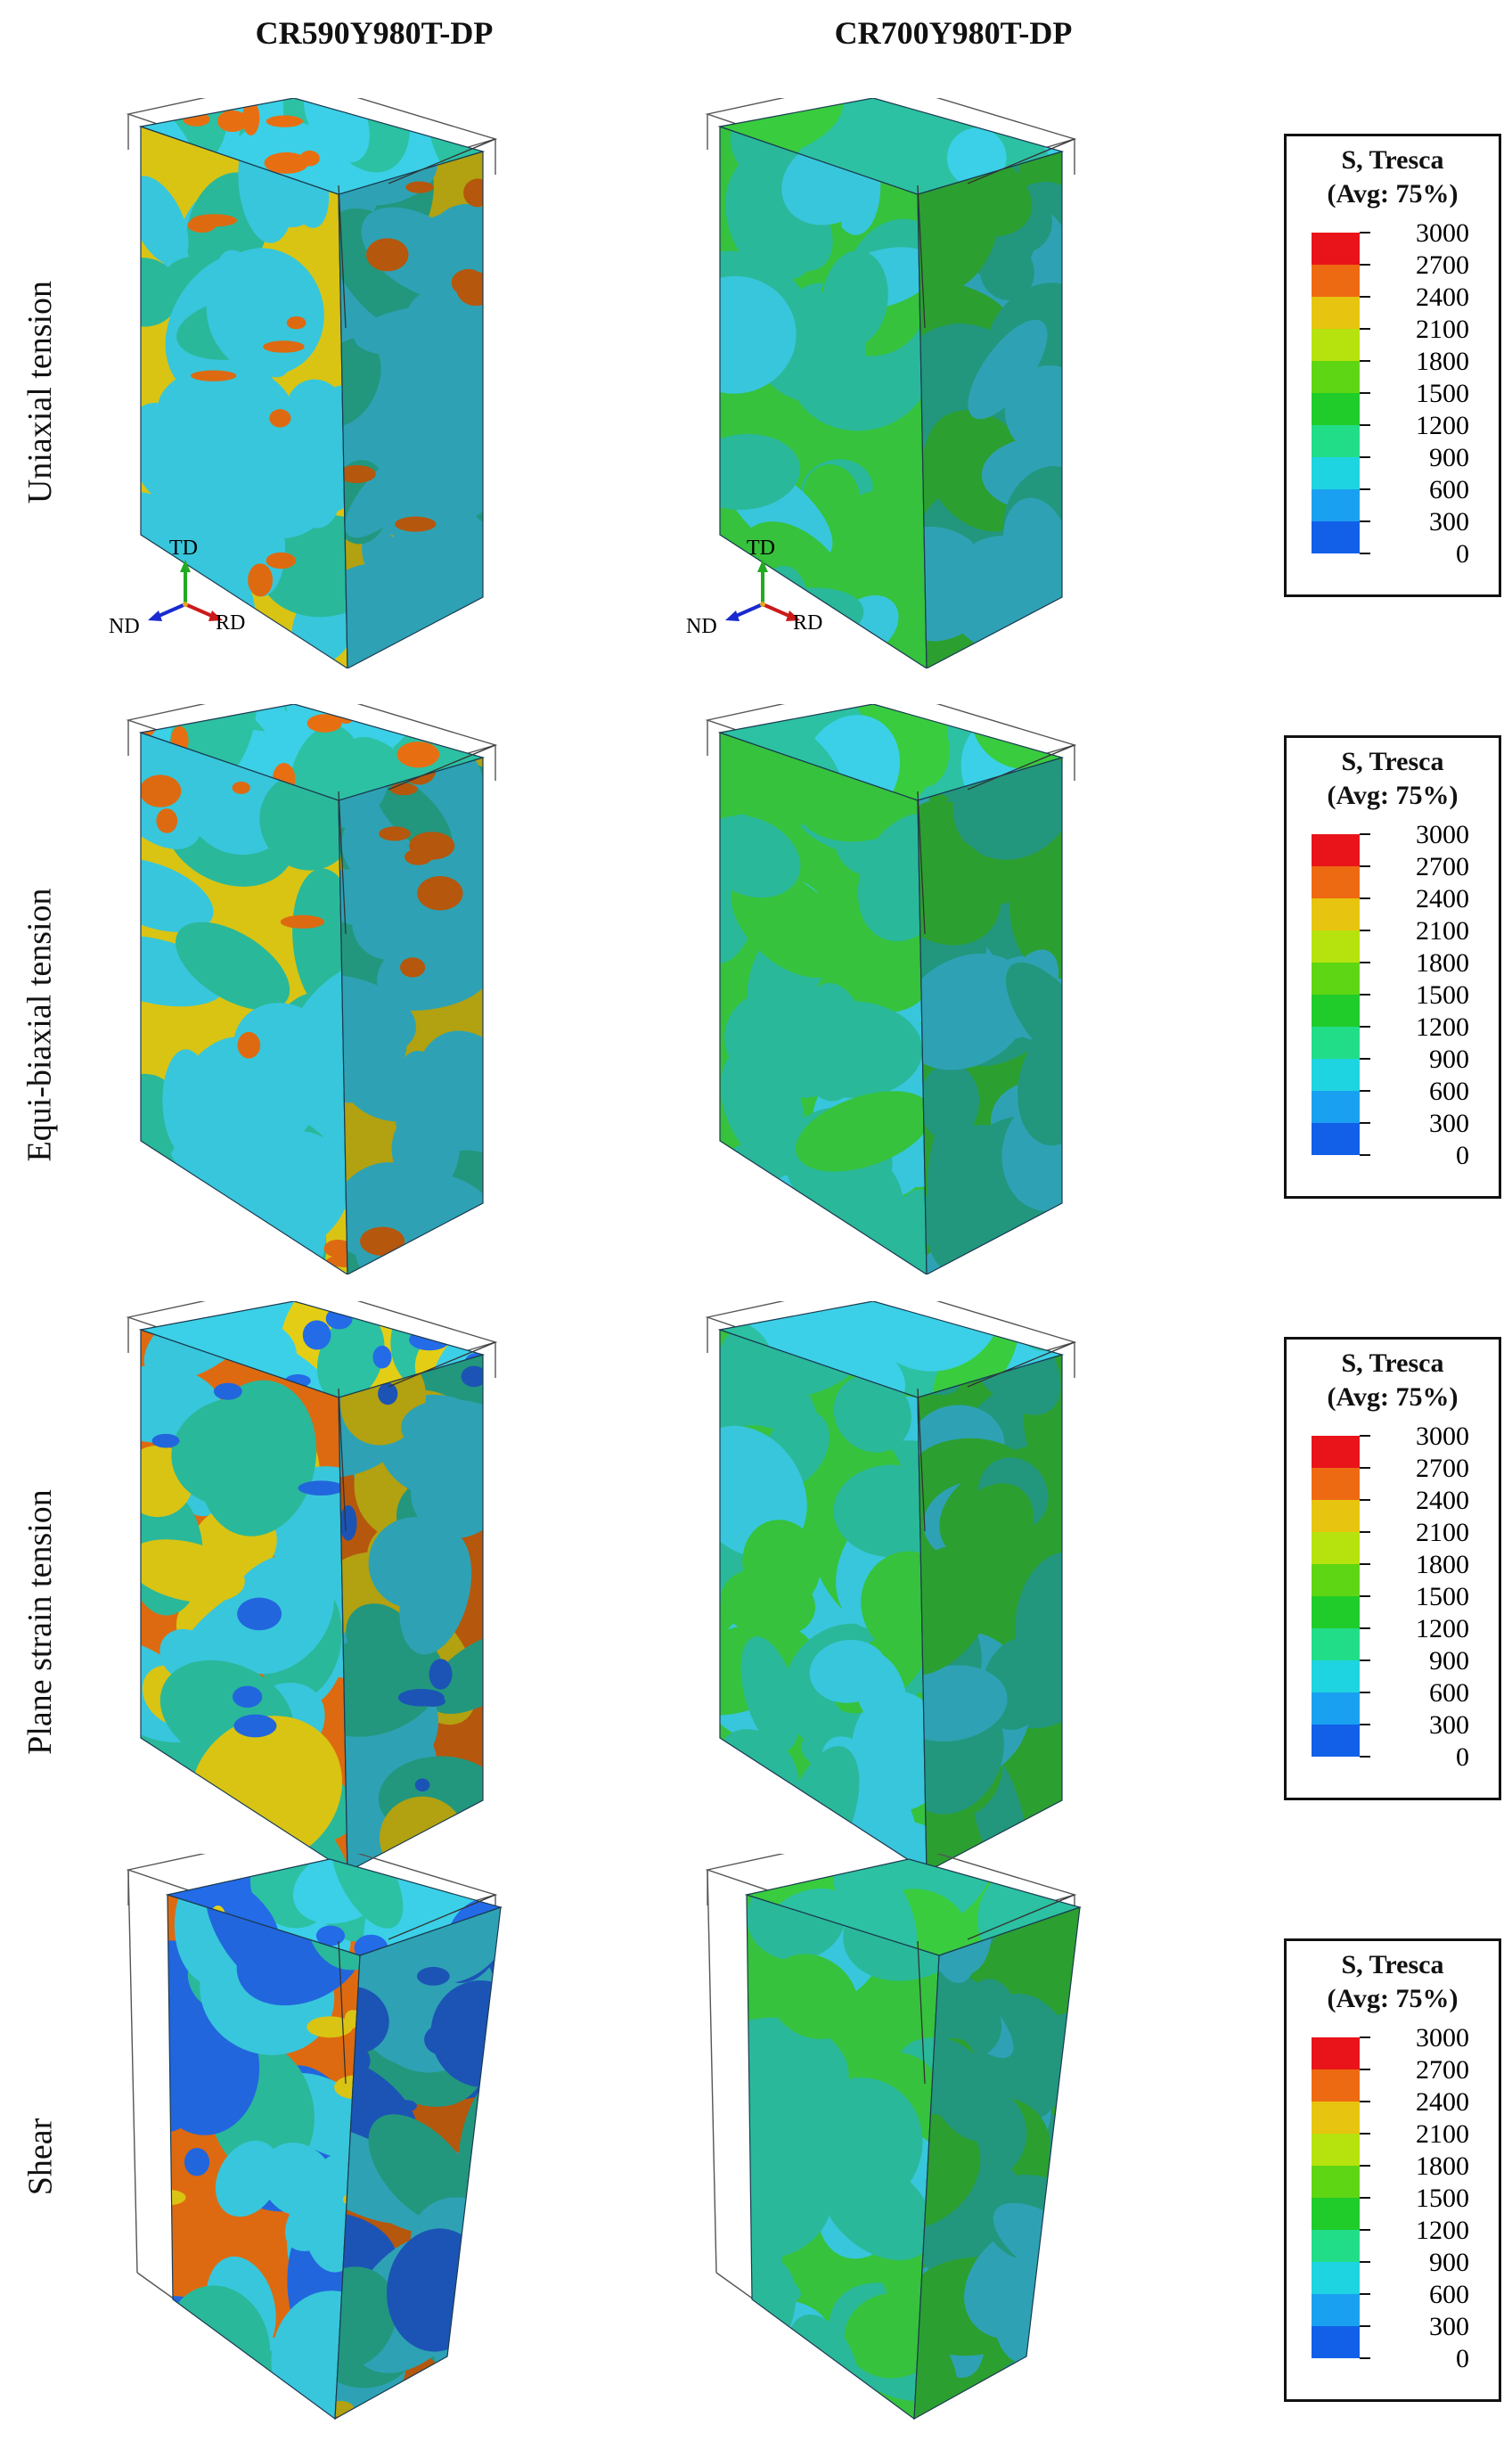 This screenshot has width=1512, height=2442. What do you see at coordinates (1449, 1693) in the screenshot?
I see `legend-value: 600` at bounding box center [1449, 1693].